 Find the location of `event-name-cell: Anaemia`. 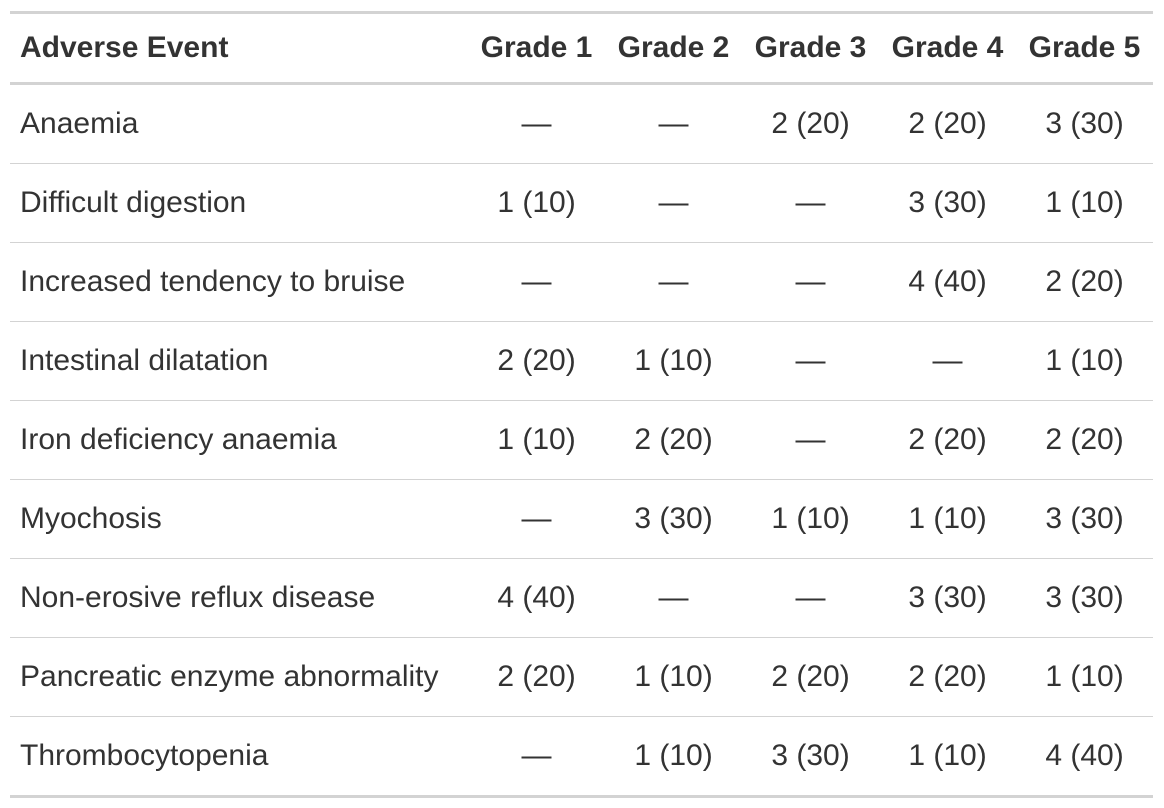

event-name-cell: Anaemia is located at coordinates (239, 123).